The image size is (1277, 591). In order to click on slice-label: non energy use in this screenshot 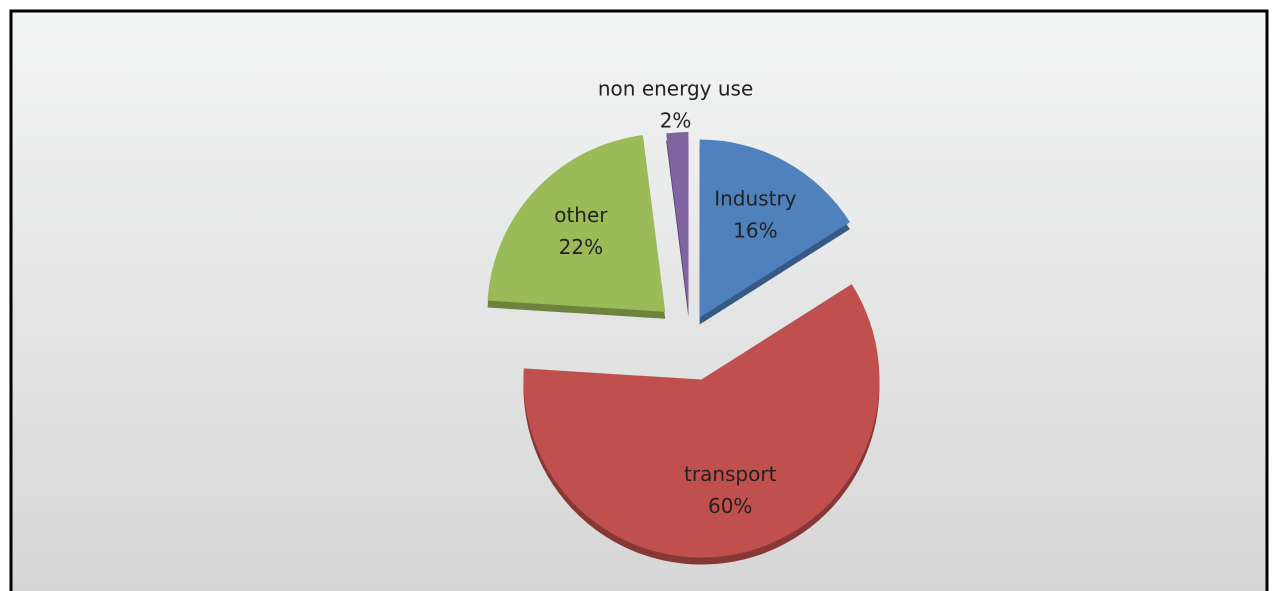, I will do `click(675, 88)`.